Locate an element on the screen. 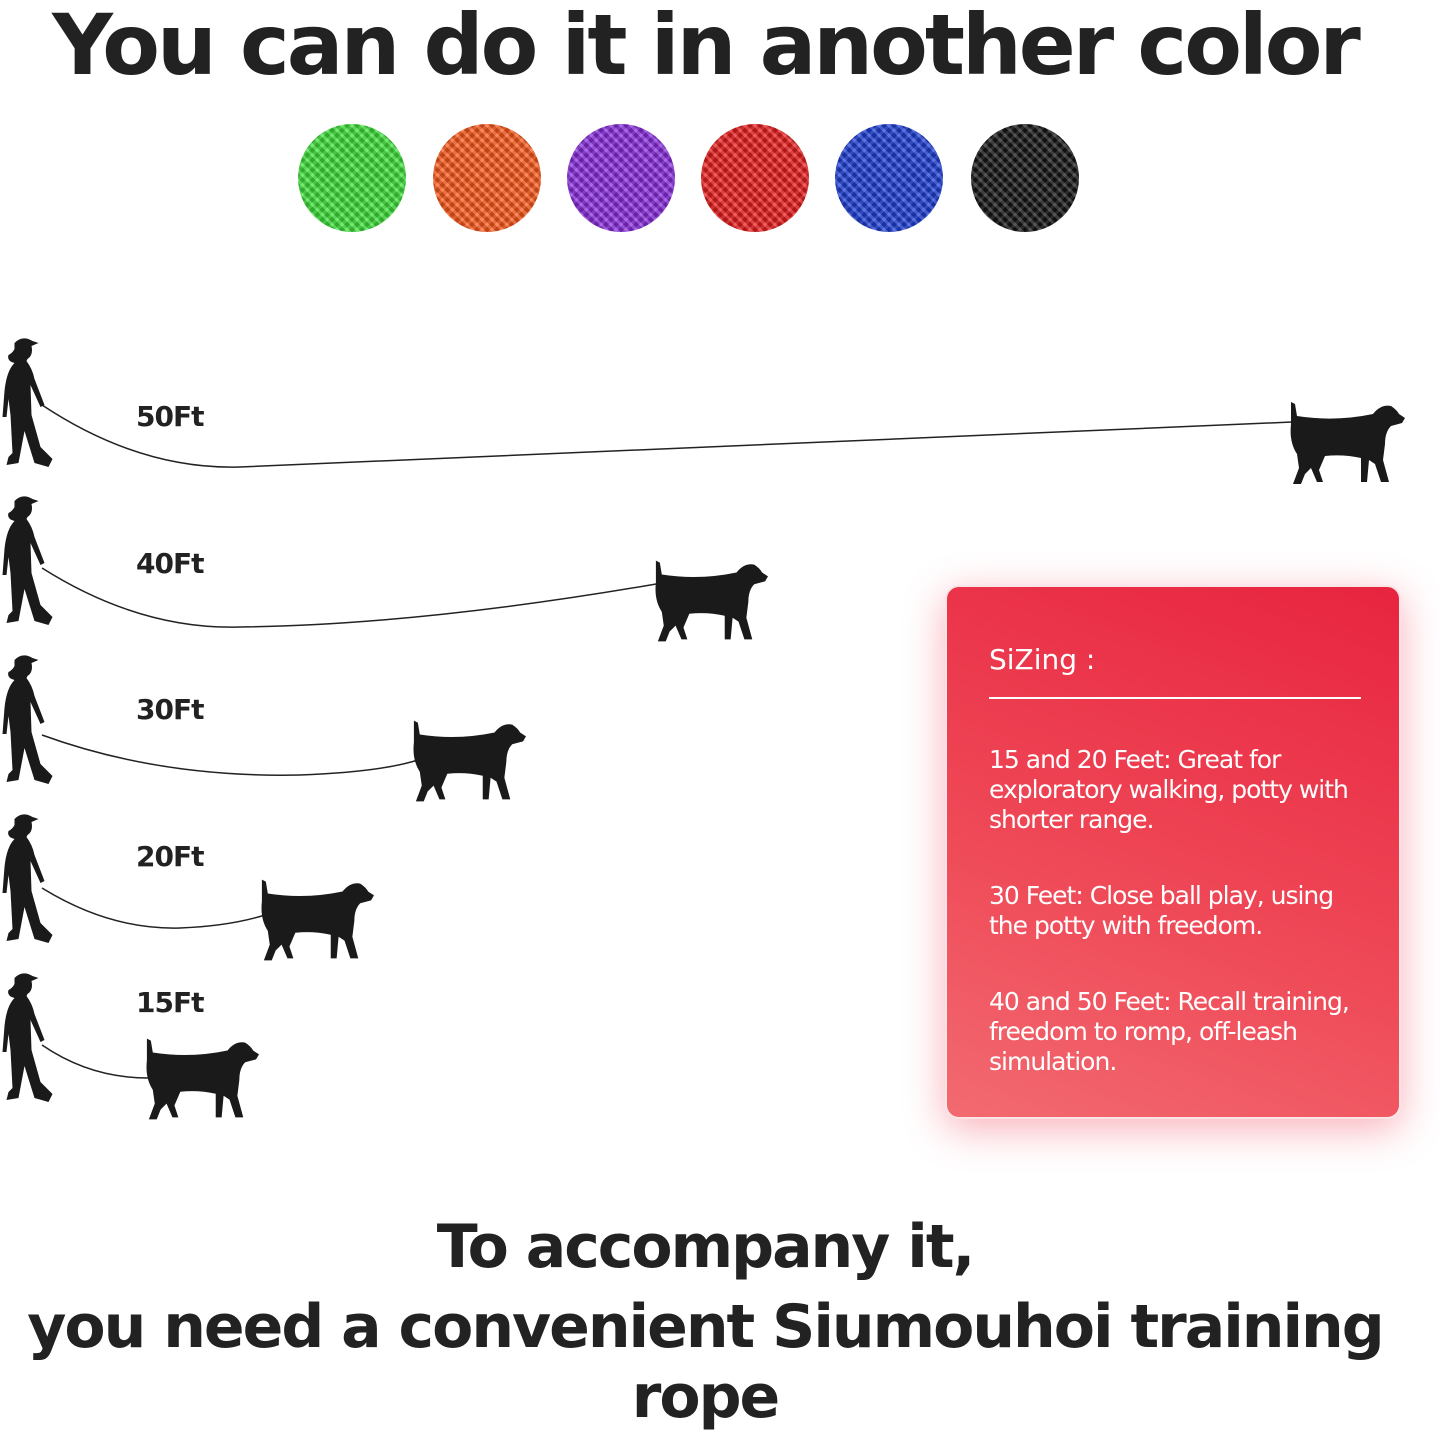  leash-40ft is located at coordinates (352, 597).